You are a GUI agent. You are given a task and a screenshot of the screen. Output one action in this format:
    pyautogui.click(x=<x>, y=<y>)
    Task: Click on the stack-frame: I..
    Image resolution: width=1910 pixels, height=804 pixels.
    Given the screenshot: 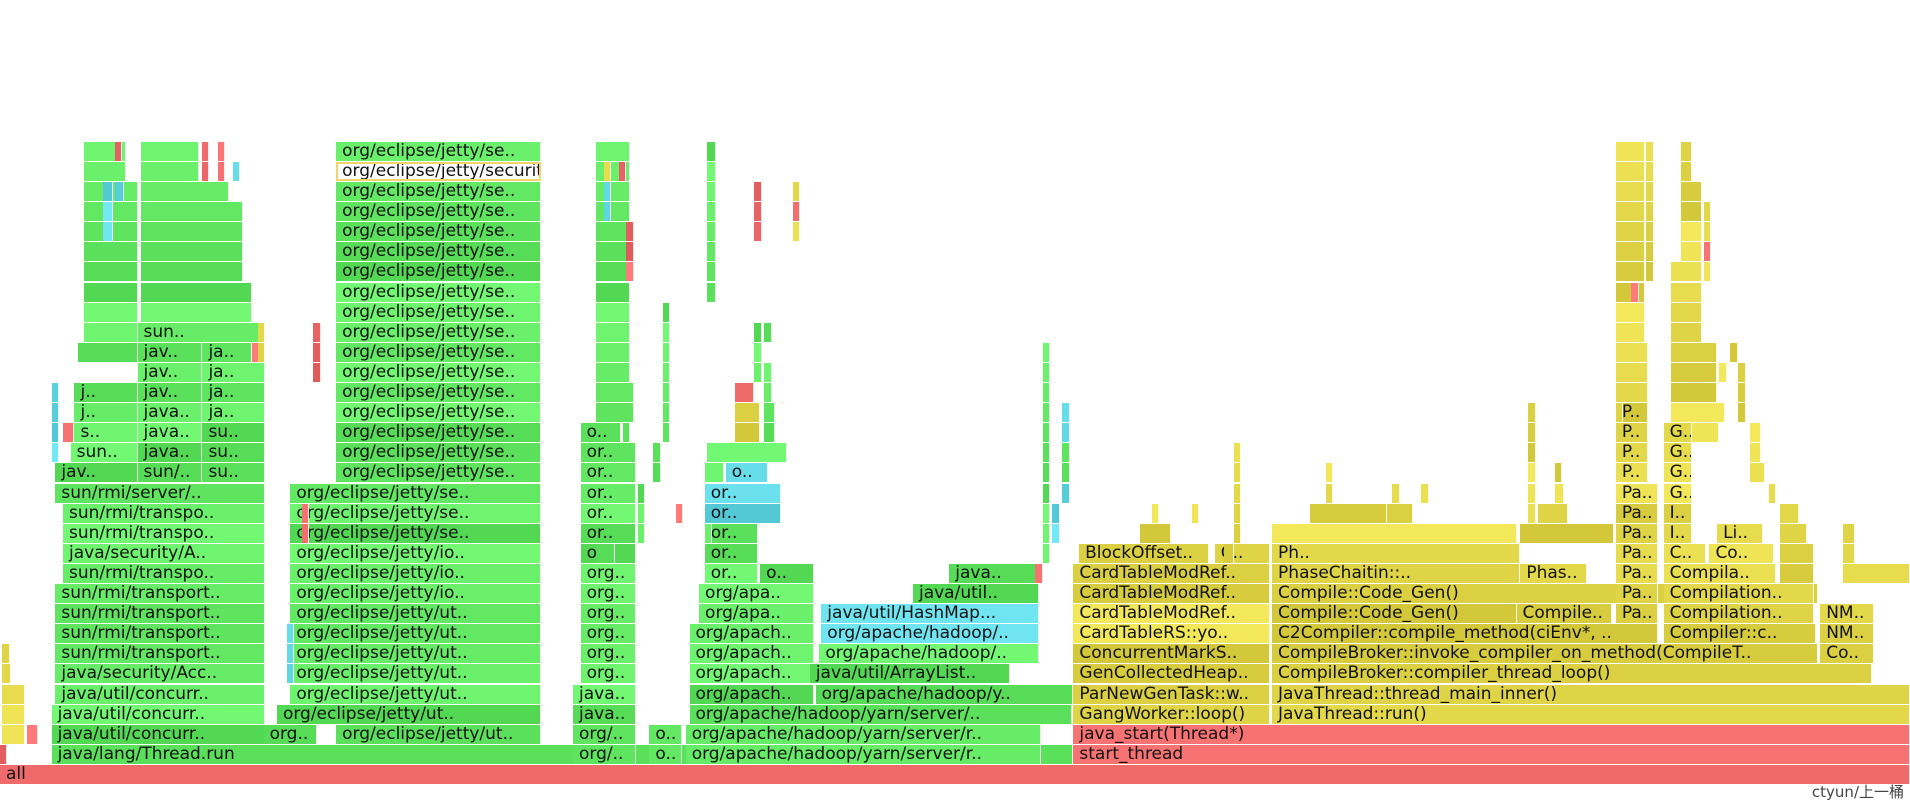 What is the action you would take?
    pyautogui.click(x=1678, y=513)
    